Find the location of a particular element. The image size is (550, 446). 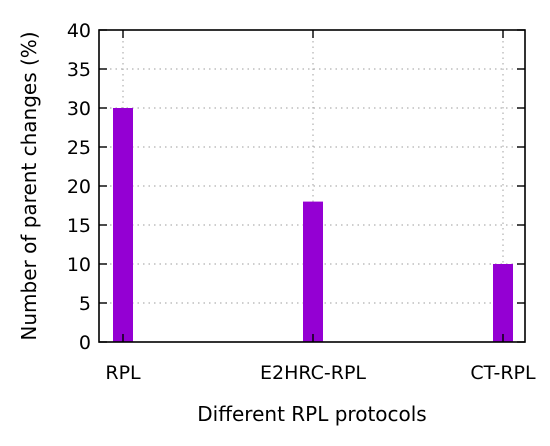

y-tick-label: 20 is located at coordinates (79, 187).